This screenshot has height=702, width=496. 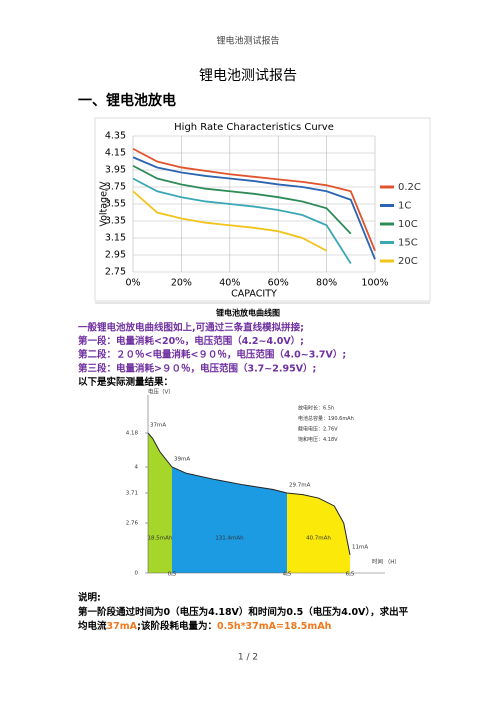 What do you see at coordinates (161, 392) in the screenshot?
I see `y-axis-label: 电压（V）` at bounding box center [161, 392].